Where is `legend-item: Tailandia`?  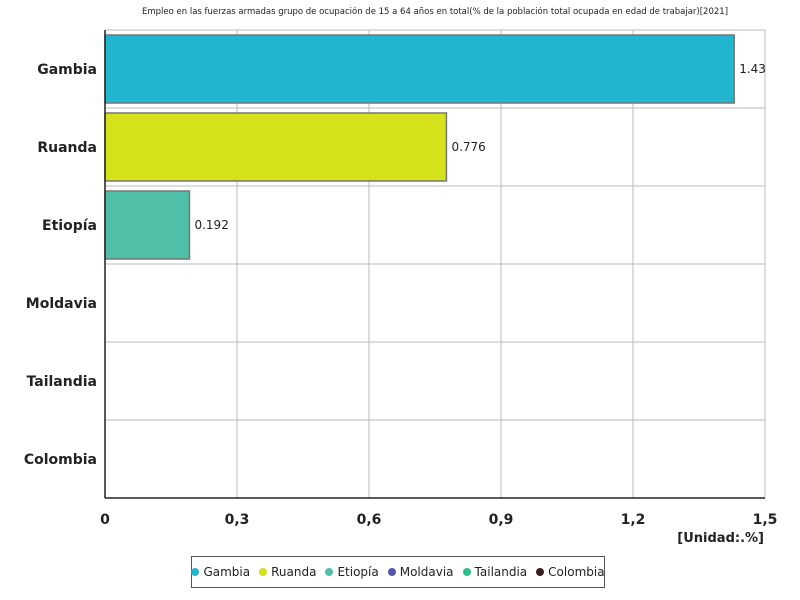
legend-item: Tailandia is located at coordinates (495, 572).